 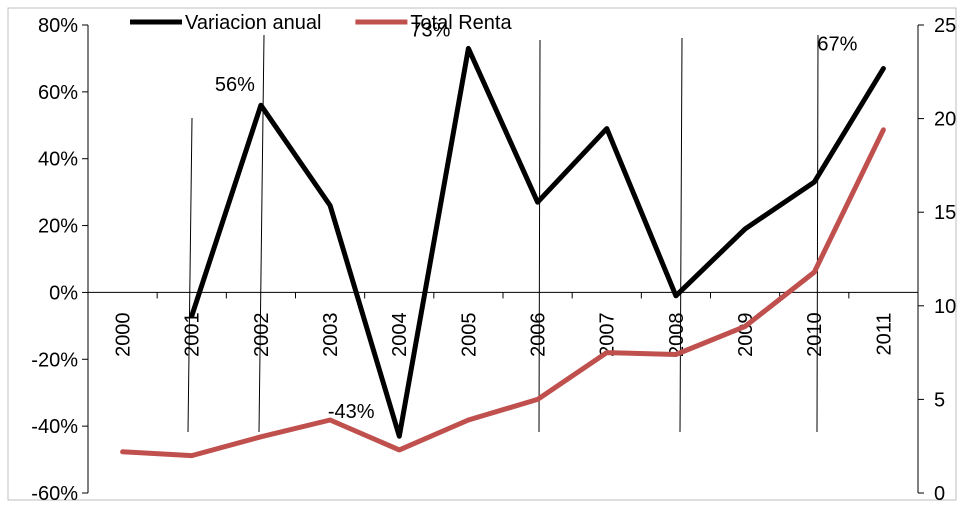 I want to click on y-right-tick-label: 0, so click(x=939, y=494).